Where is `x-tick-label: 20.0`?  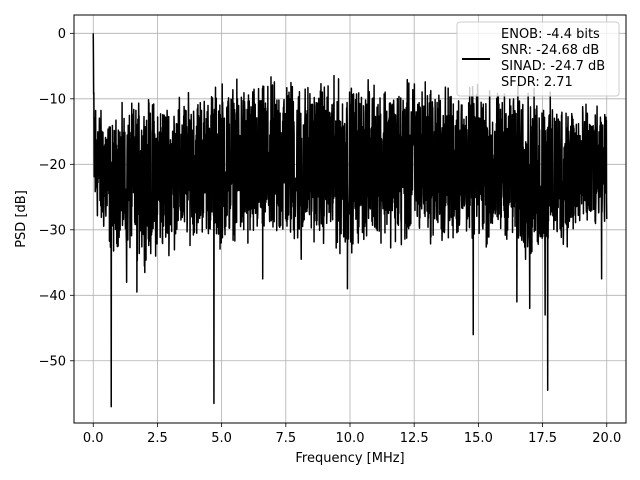
x-tick-label: 20.0 is located at coordinates (606, 438).